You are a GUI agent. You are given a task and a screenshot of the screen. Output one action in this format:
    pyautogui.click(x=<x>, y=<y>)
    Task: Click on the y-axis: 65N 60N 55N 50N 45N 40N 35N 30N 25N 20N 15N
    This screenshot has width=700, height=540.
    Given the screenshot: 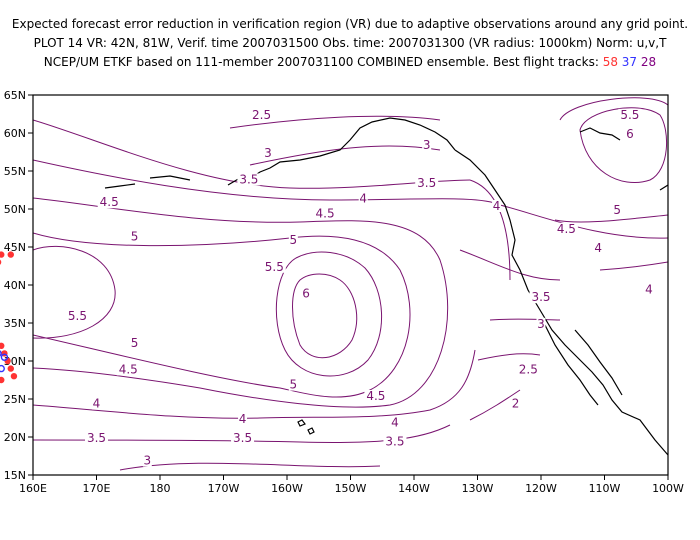 What is the action you would take?
    pyautogui.click(x=18, y=285)
    